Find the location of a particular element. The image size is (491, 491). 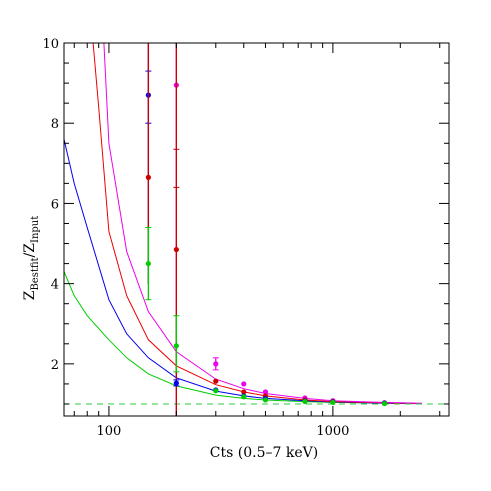

y-axis-label: ZBestfit/ZInput is located at coordinates (31, 258).